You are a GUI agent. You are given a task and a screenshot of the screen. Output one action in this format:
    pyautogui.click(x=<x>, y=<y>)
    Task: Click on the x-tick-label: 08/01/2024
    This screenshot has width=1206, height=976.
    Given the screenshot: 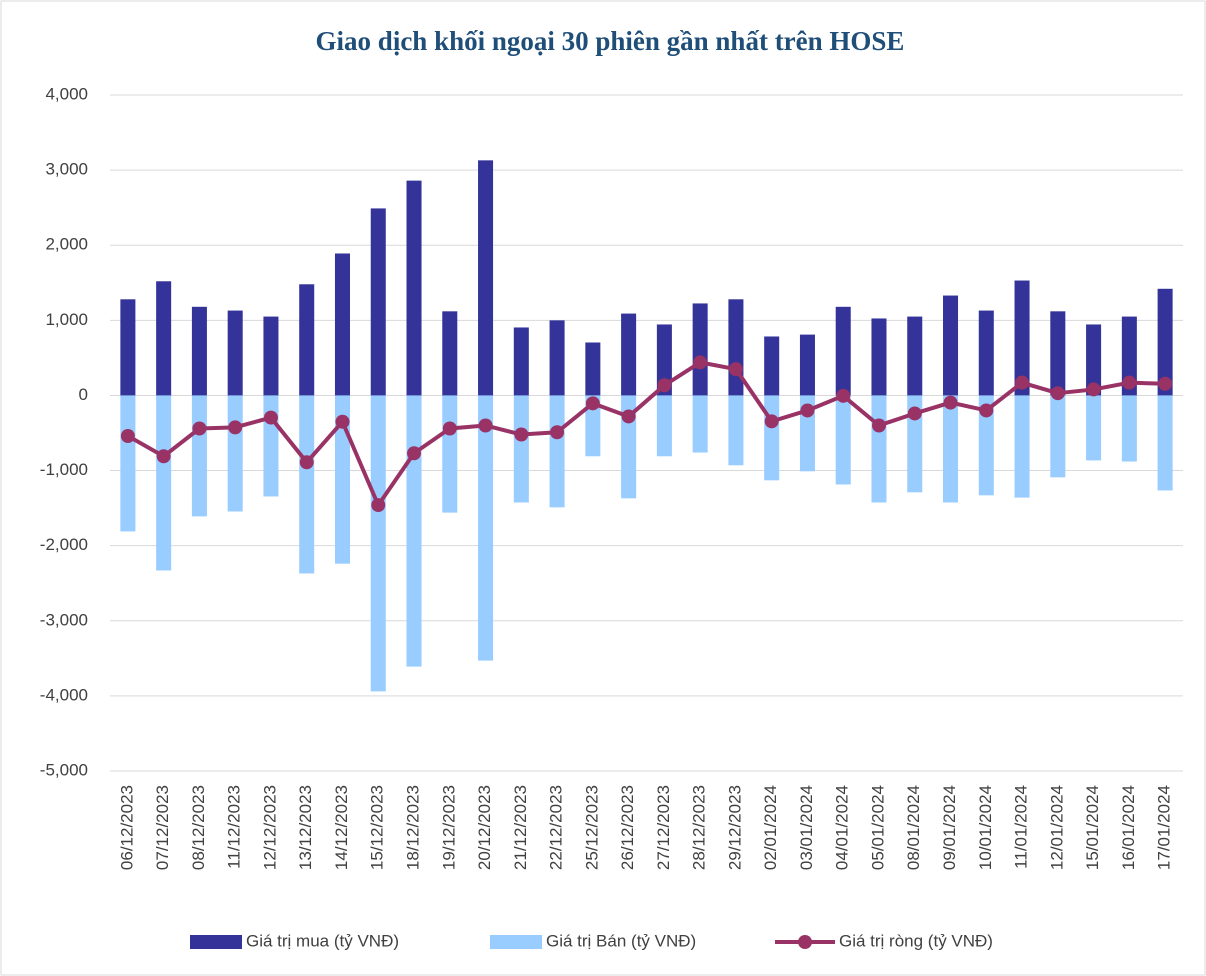 What is the action you would take?
    pyautogui.click(x=913, y=827)
    